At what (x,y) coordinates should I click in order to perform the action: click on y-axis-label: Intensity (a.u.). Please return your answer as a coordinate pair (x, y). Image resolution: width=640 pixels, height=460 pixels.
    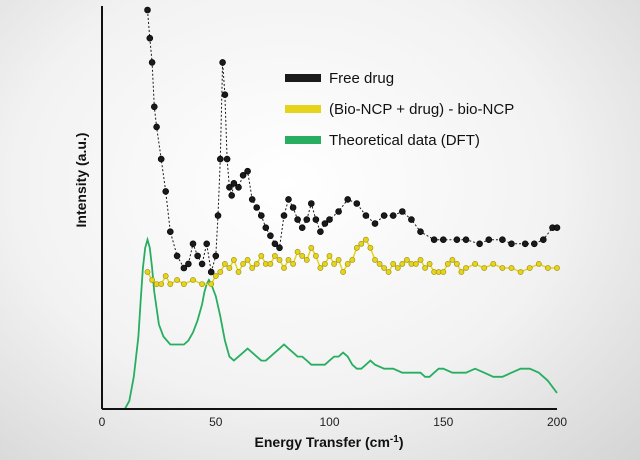
    Looking at the image, I should click on (81, 180).